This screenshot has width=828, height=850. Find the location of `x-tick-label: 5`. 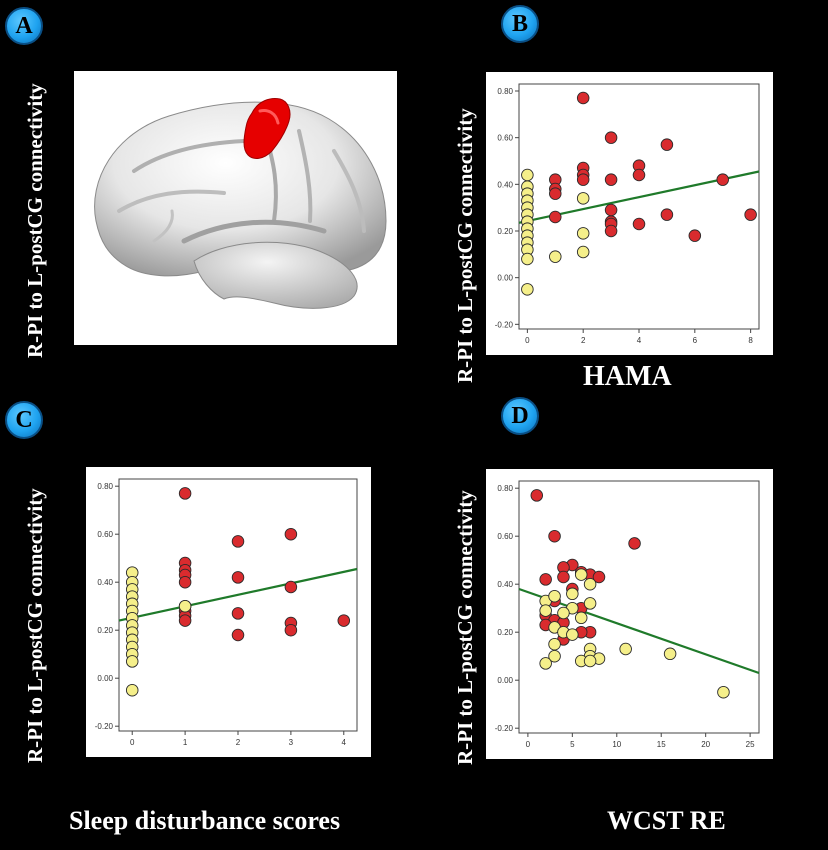

x-tick-label: 5 is located at coordinates (572, 744).